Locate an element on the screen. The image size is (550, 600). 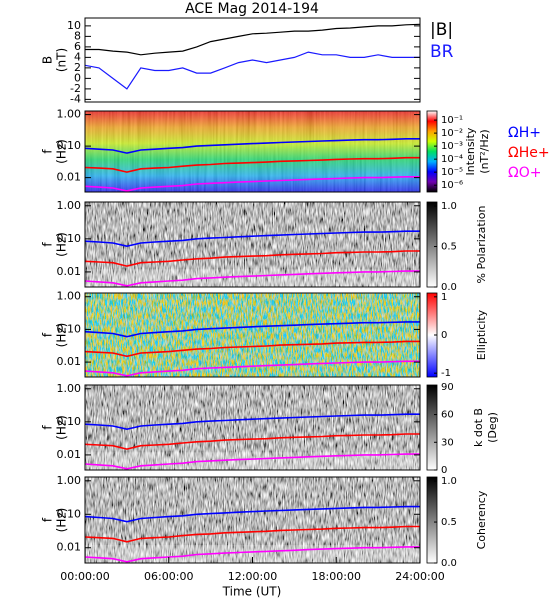
colorbar-tick-label: 10⁻¹ is located at coordinates (452, 120).